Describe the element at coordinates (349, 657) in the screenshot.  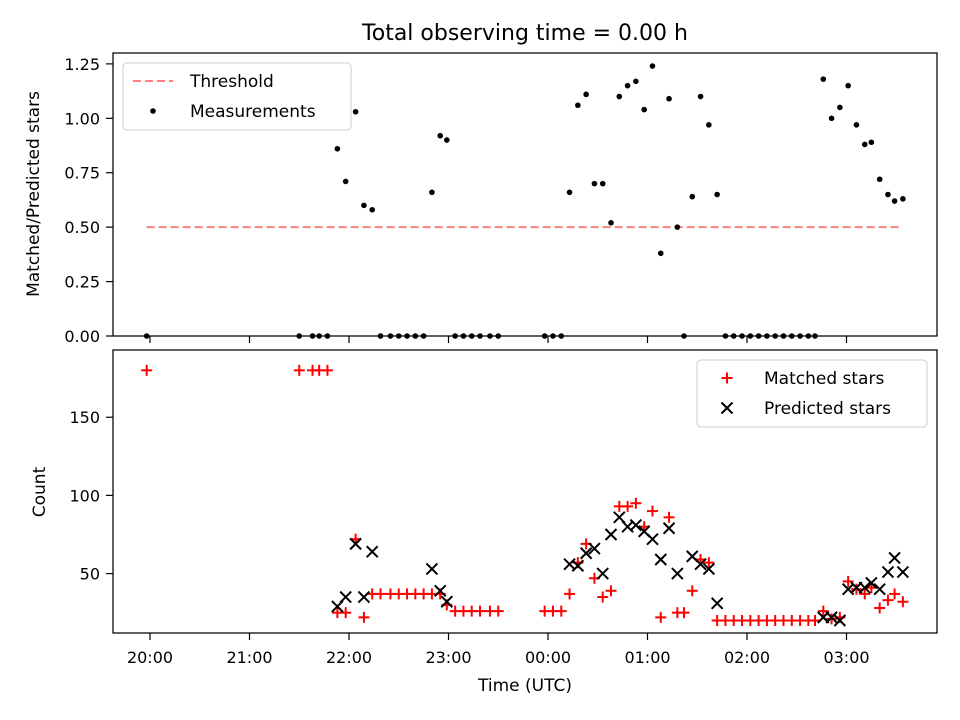
I see `x-tick-label: 22:00` at that location.